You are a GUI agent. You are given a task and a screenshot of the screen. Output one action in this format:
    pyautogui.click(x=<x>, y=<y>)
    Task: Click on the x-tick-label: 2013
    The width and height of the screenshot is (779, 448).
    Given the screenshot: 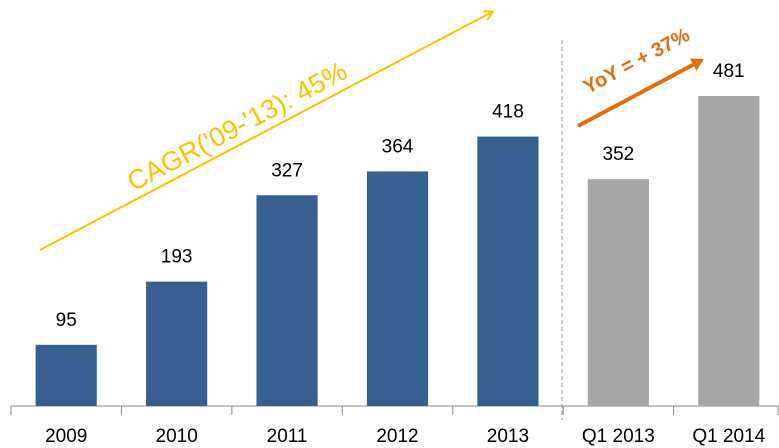 What is the action you would take?
    pyautogui.click(x=508, y=436)
    